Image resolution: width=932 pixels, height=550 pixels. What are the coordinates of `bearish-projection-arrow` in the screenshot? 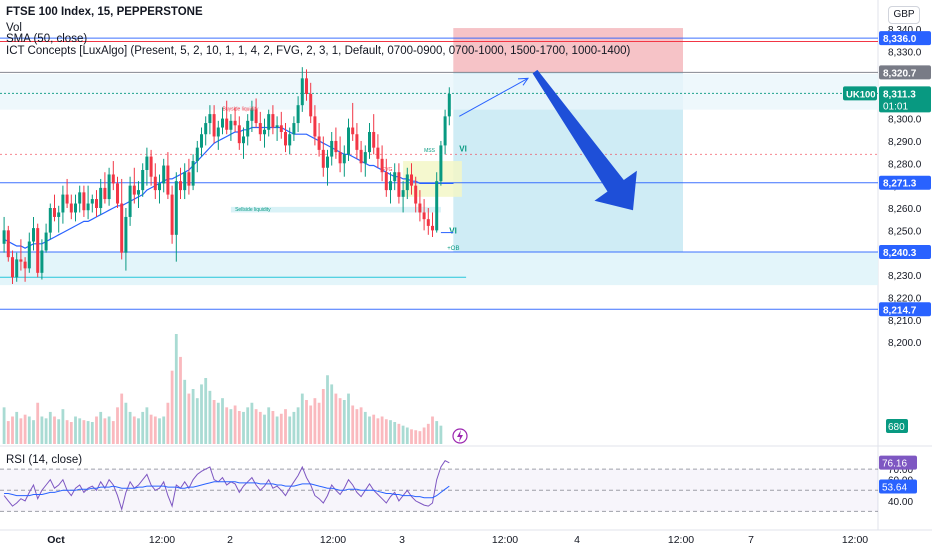 It's located at (584, 140).